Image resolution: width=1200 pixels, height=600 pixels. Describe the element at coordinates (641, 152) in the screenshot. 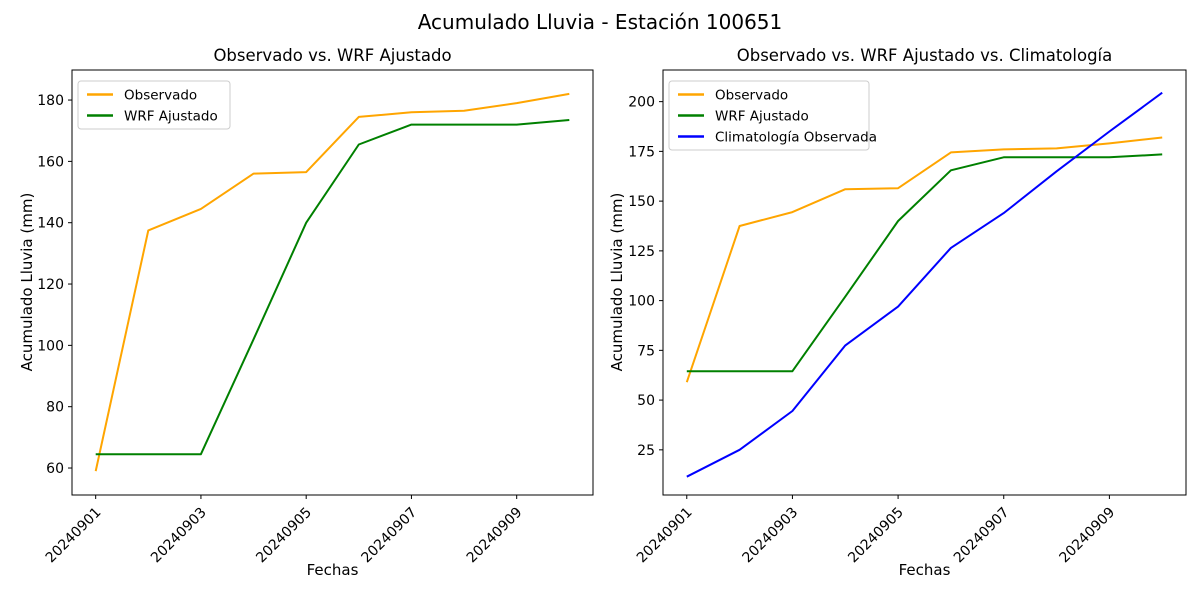

I see `y-tick-label: 175` at that location.